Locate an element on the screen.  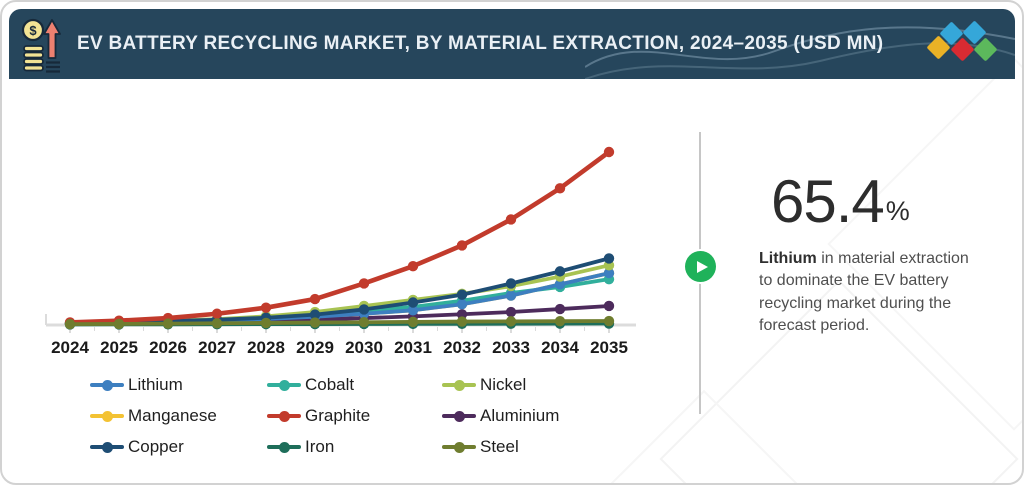
legend-label: Manganese is located at coordinates (172, 415).